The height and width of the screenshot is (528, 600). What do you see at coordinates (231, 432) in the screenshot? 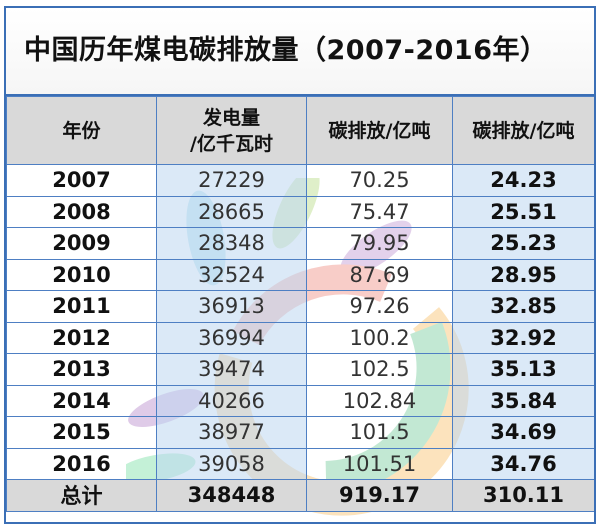
I see `cell-power: 38977` at bounding box center [231, 432].